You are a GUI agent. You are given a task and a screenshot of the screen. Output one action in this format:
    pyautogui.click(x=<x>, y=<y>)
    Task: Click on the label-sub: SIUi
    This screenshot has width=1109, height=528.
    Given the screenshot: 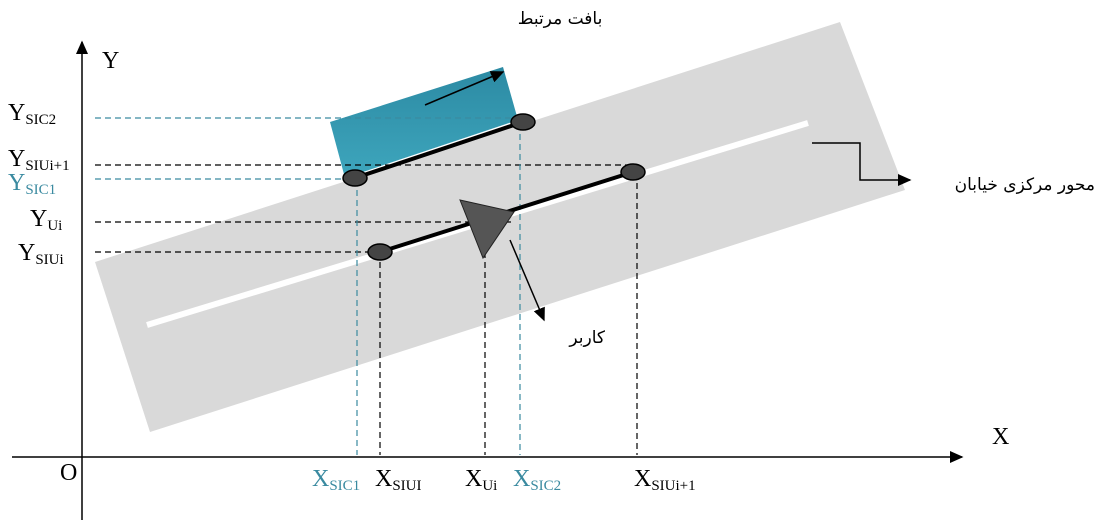 What is the action you would take?
    pyautogui.click(x=49, y=260)
    